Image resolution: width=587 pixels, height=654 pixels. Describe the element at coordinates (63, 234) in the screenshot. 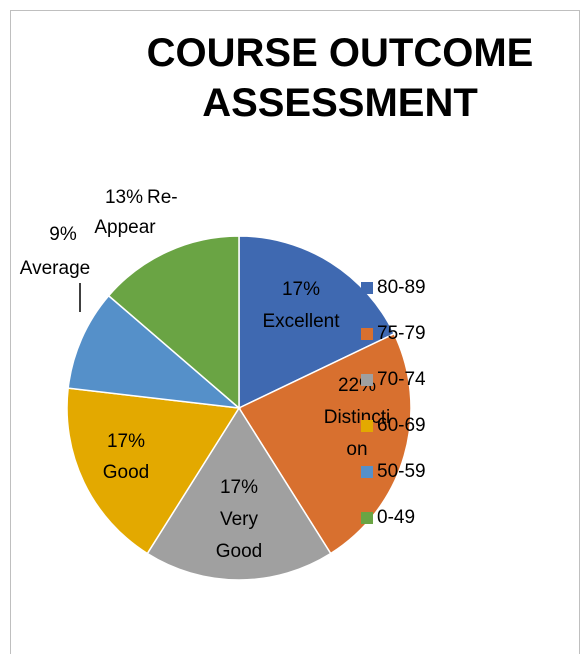

I see `data-label: 9%` at that location.